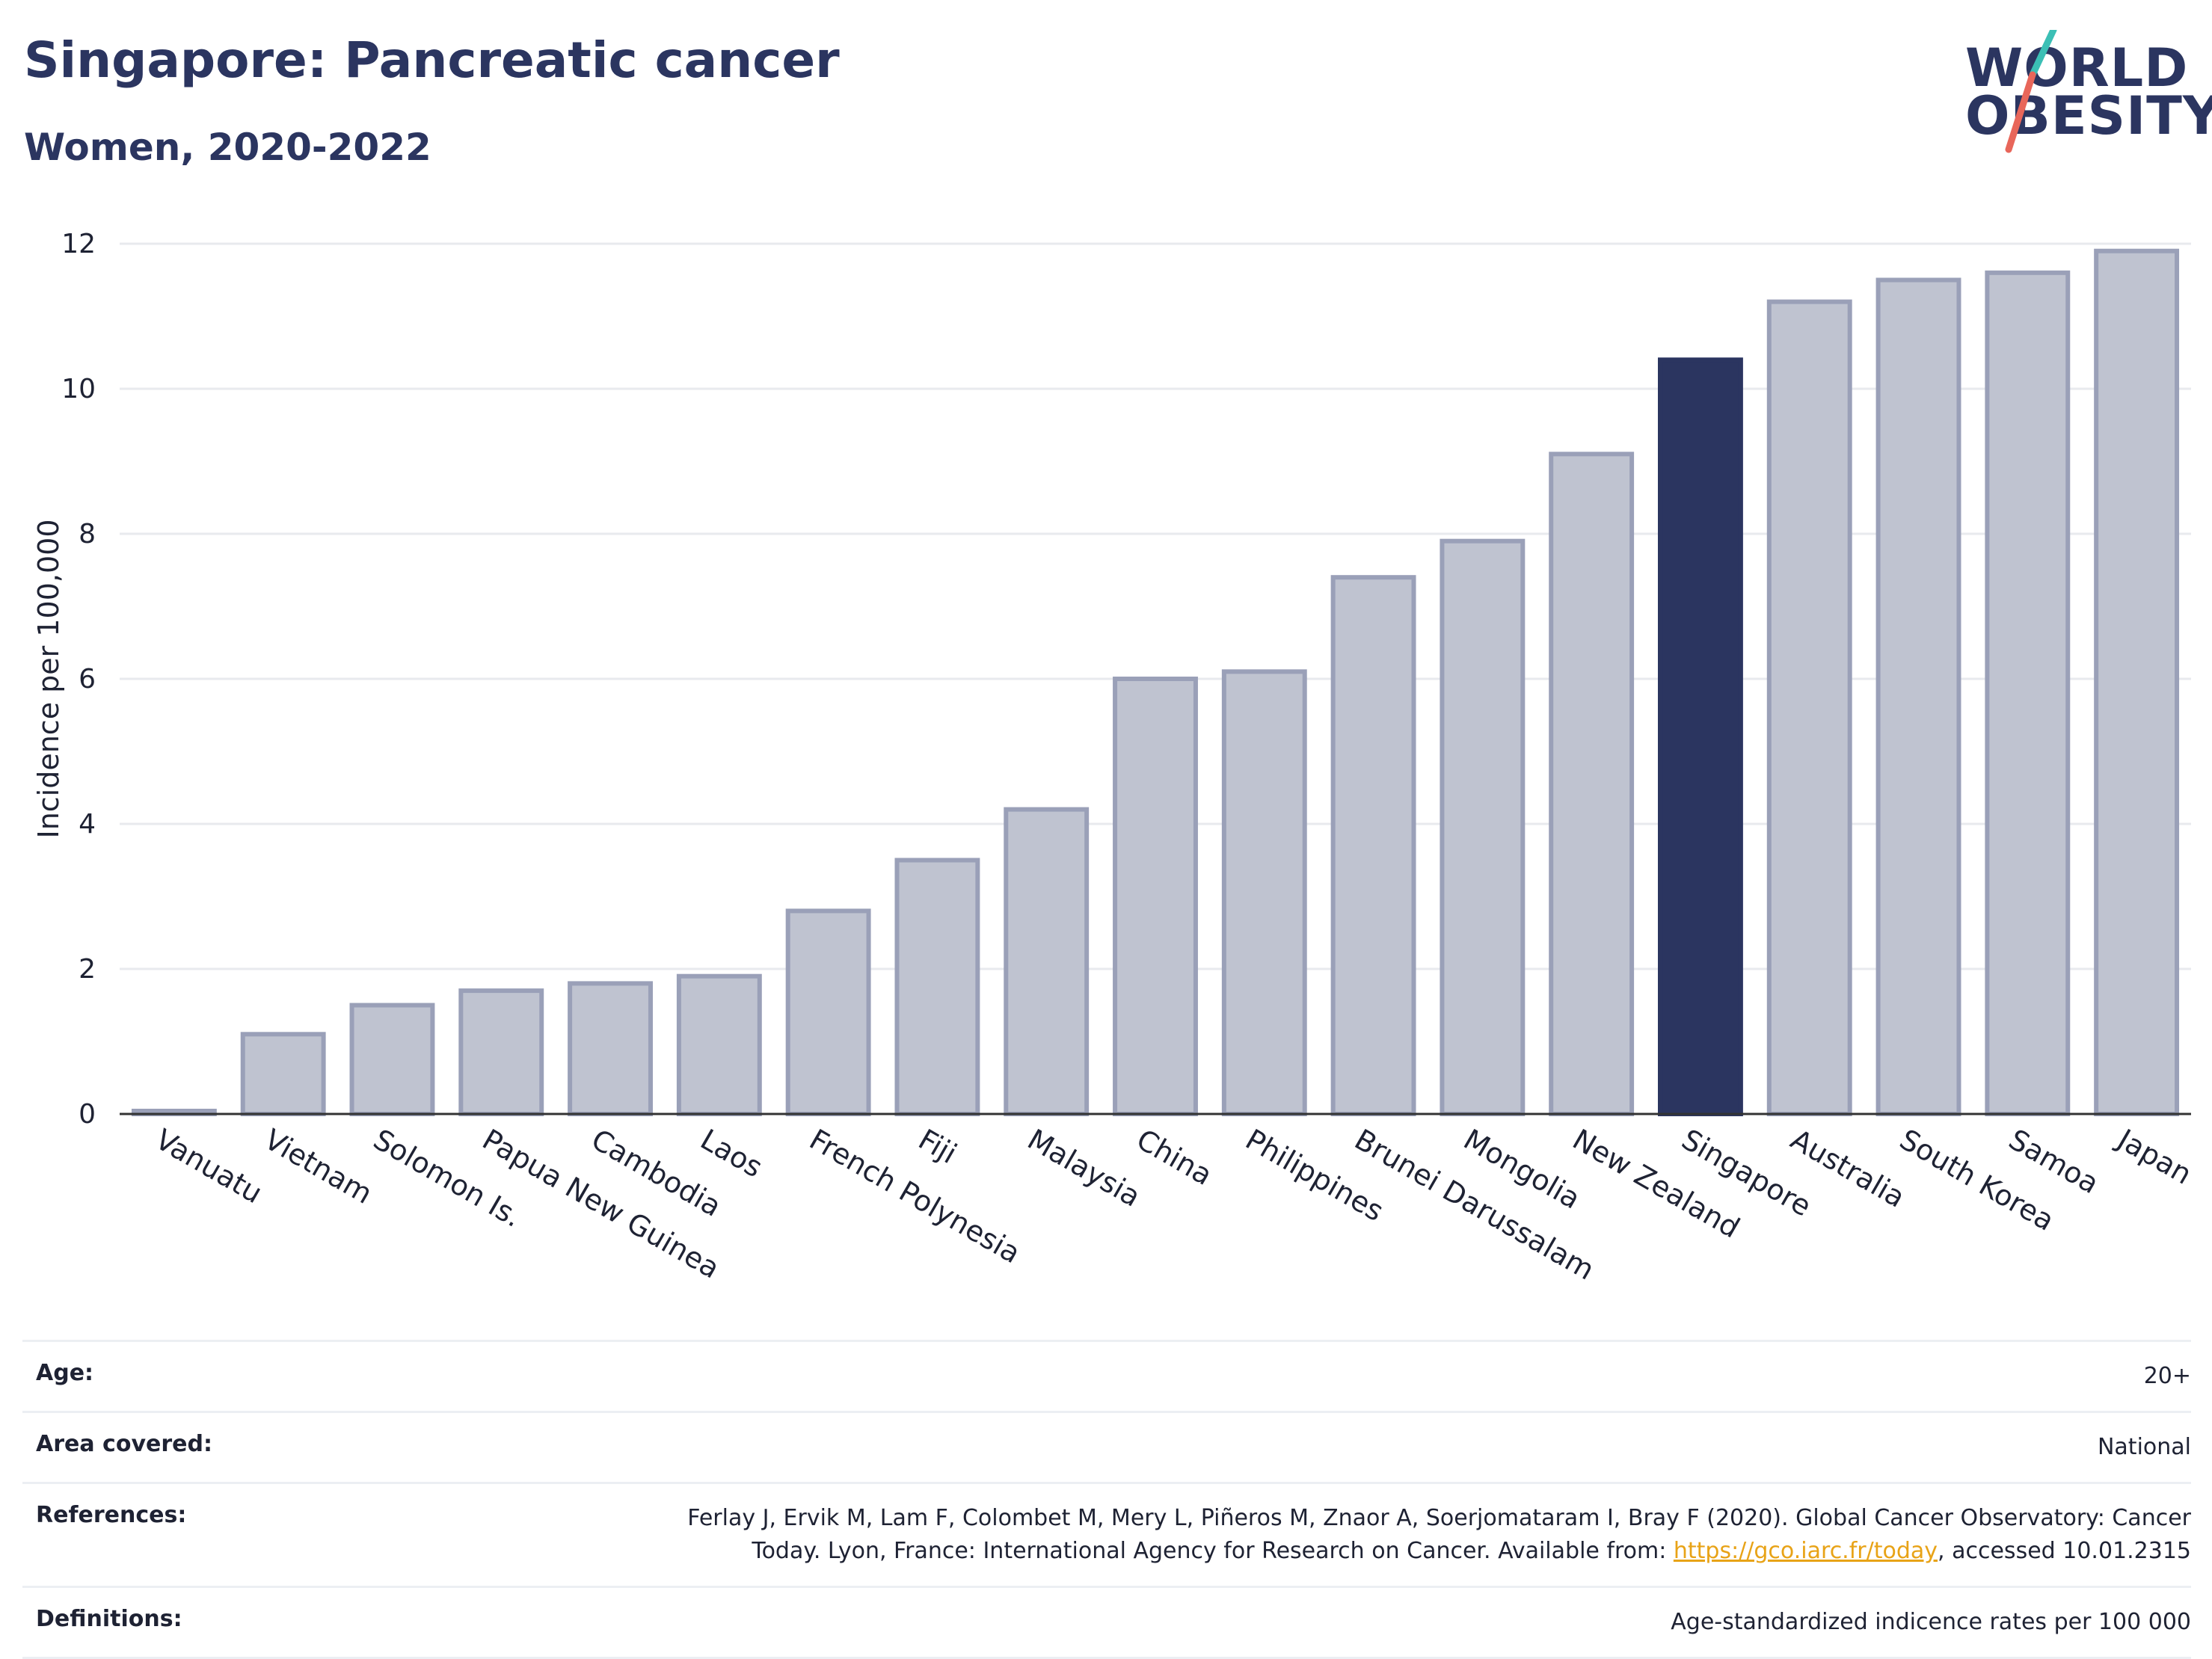 The width and height of the screenshot is (2212, 1659). I want to click on logo-line2: OBESITY, so click(2088, 116).